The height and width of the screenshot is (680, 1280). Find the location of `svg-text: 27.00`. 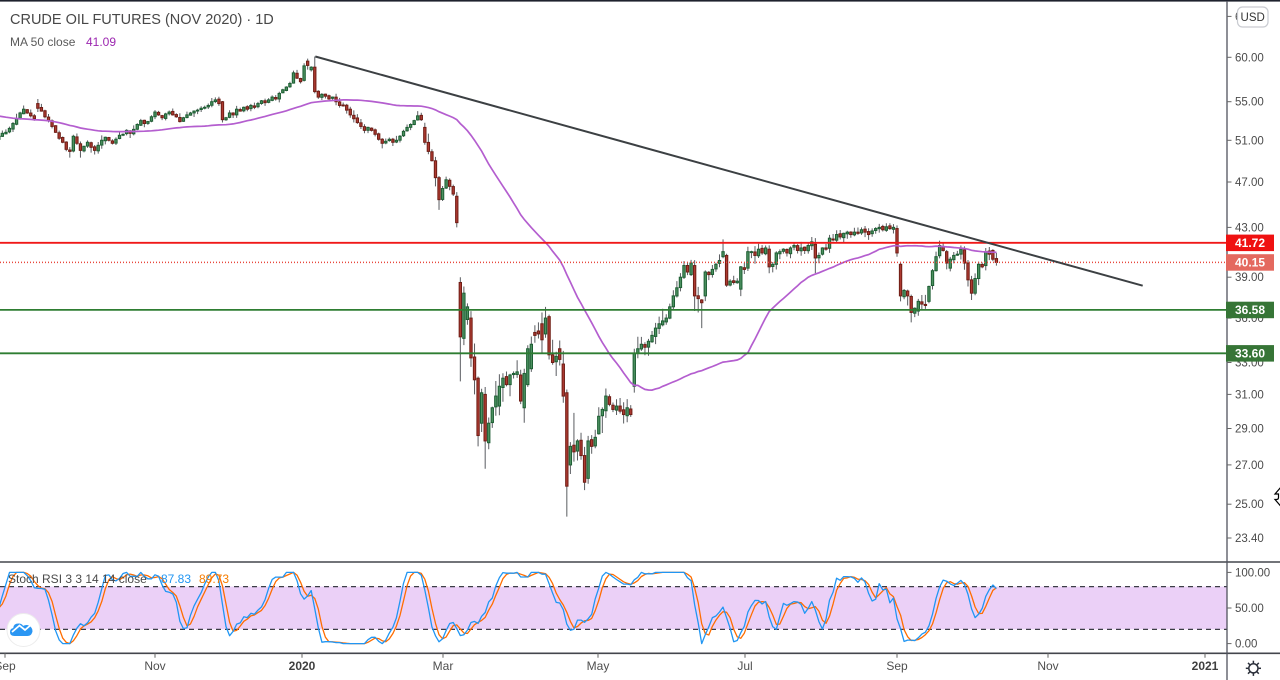

svg-text: 27.00 is located at coordinates (1249, 466).